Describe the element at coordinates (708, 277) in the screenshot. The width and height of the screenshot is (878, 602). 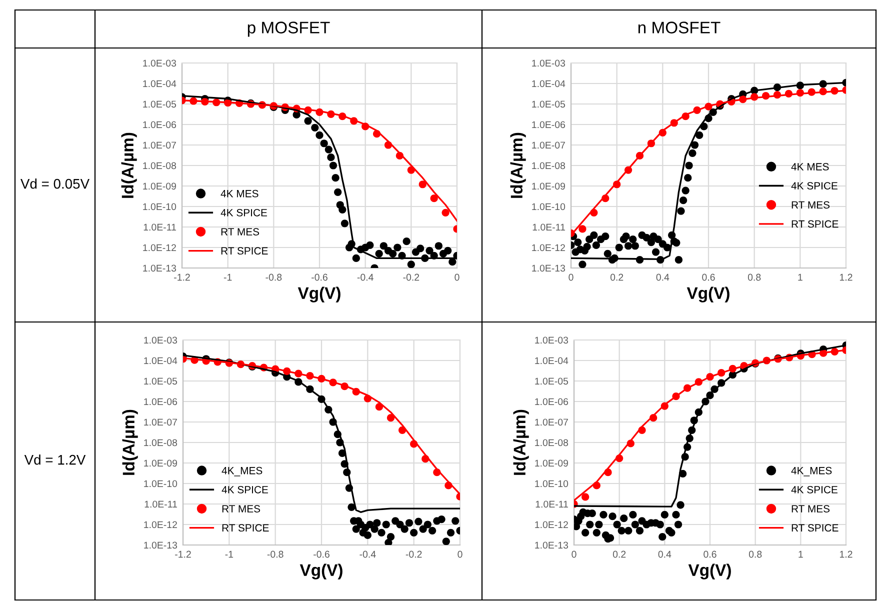
I see `x-tick-label: 0.6` at that location.